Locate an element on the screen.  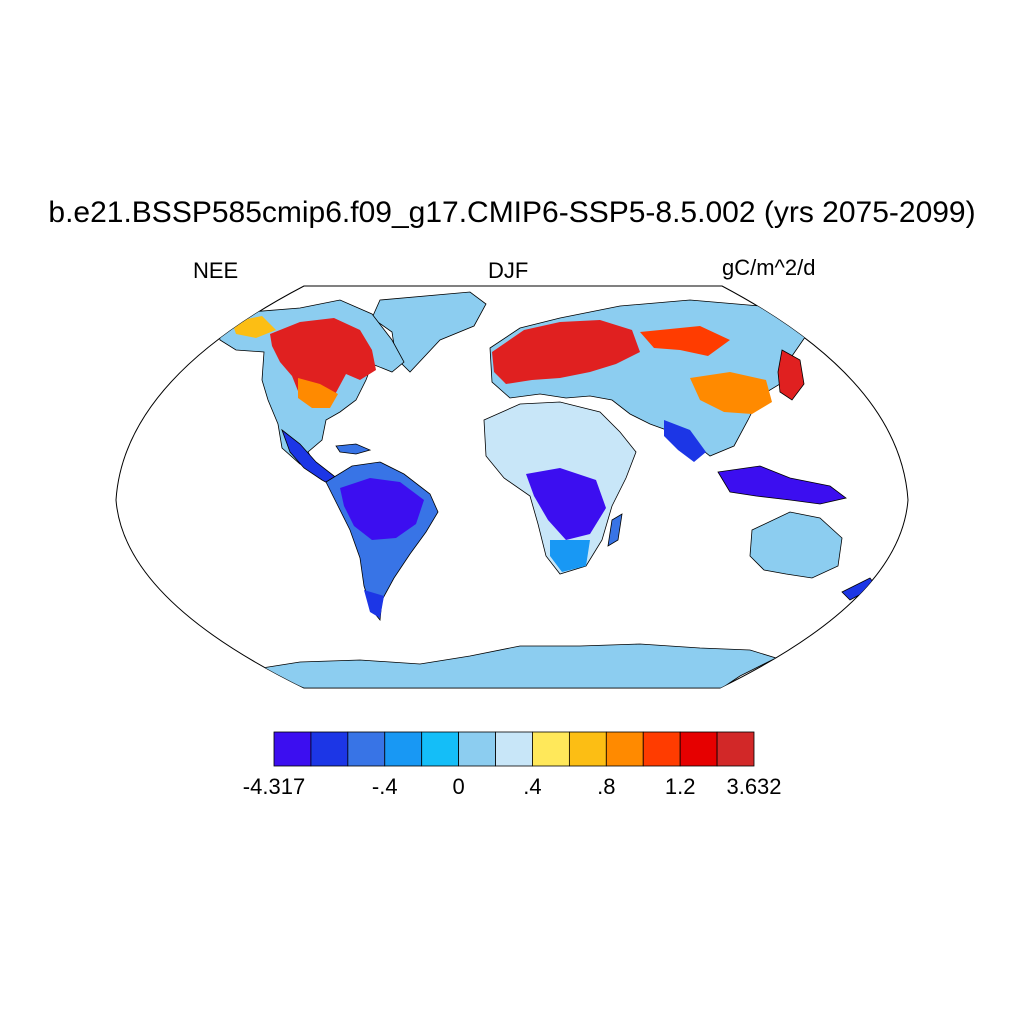
southern-africa-region is located at coordinates (570, 556).